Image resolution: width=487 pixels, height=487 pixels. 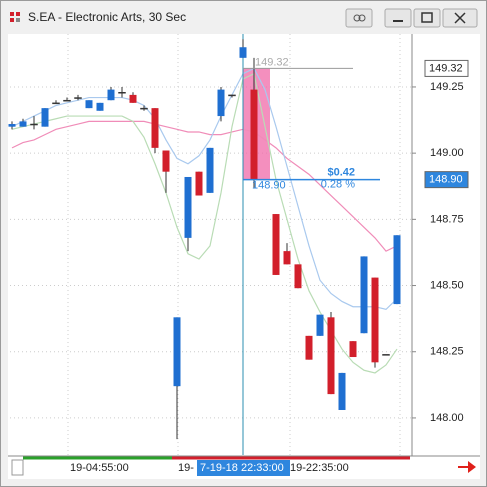 I want to click on y-tick-label: 148.75, so click(x=447, y=219).